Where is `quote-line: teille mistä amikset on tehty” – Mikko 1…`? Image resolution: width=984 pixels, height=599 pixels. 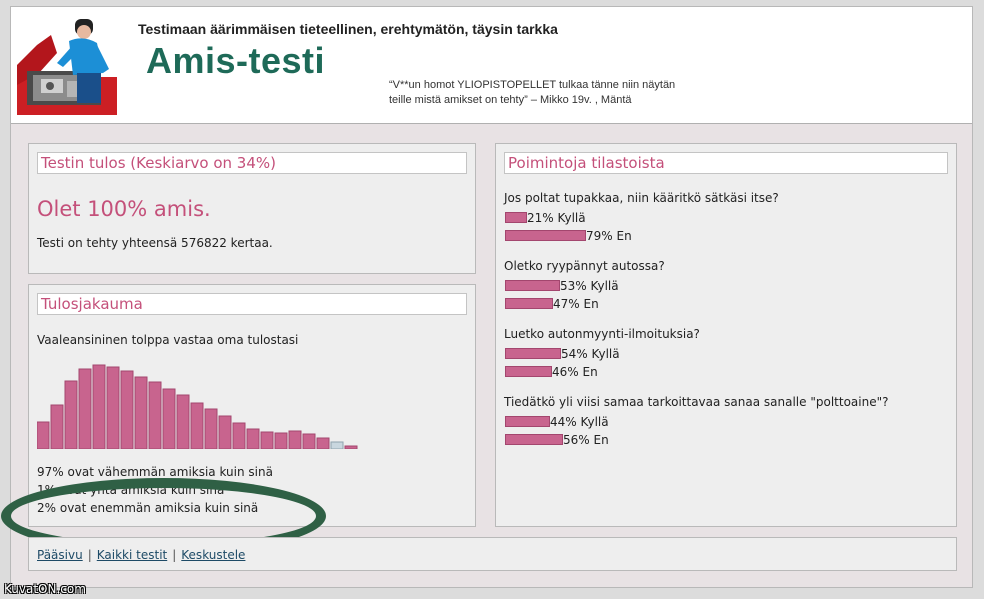
quote-line: teille mistä amikset on tehty” – Mikko 1… is located at coordinates (510, 100).